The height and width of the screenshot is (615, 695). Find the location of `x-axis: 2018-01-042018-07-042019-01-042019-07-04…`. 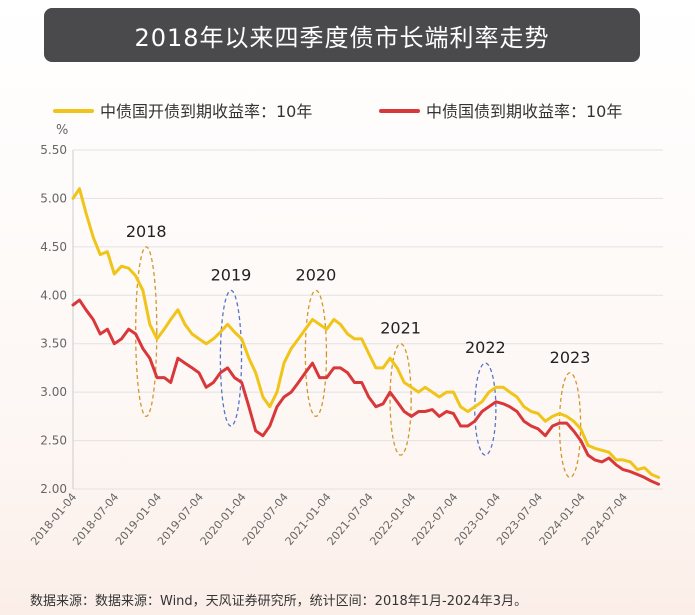

x-axis: 2018-01-042018-07-042019-01-042019-07-04… is located at coordinates (329, 519).